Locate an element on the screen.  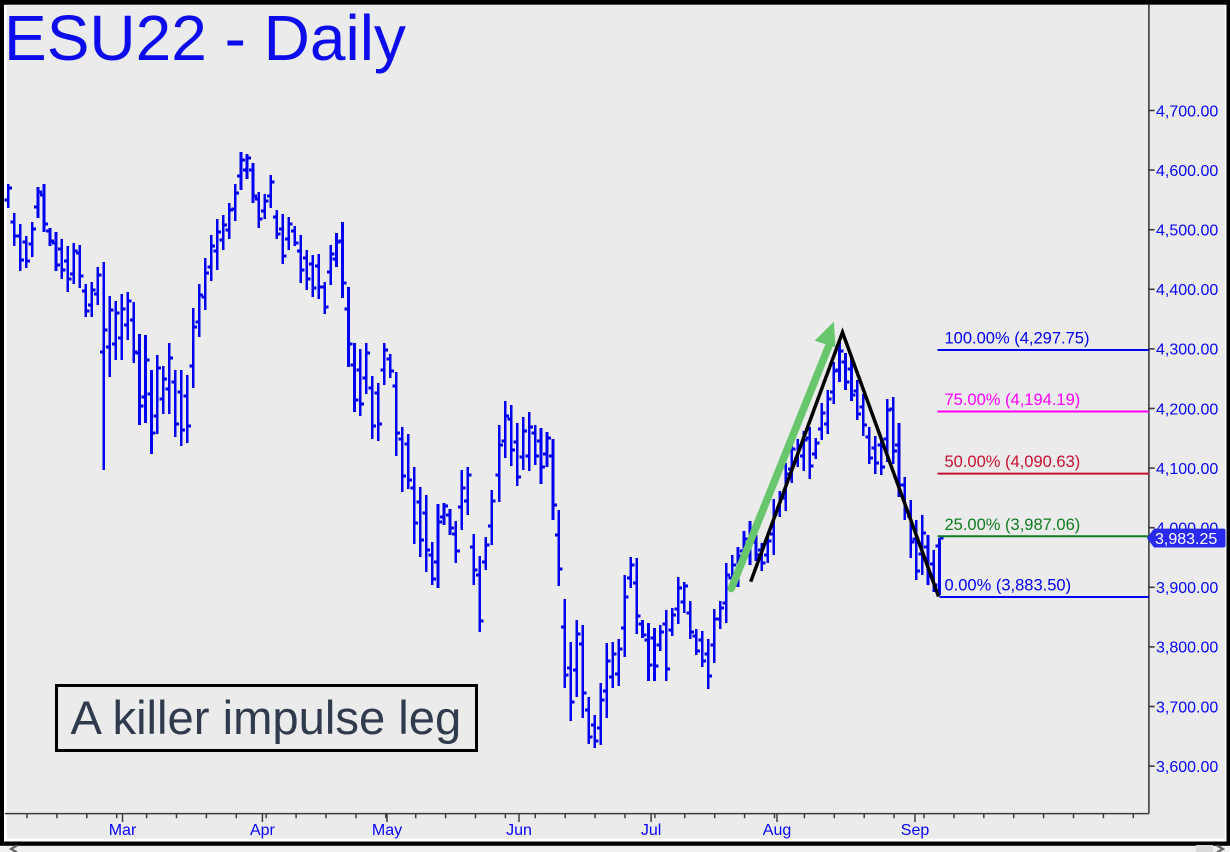
svg-text: 4,300.00 is located at coordinates (1187, 350).